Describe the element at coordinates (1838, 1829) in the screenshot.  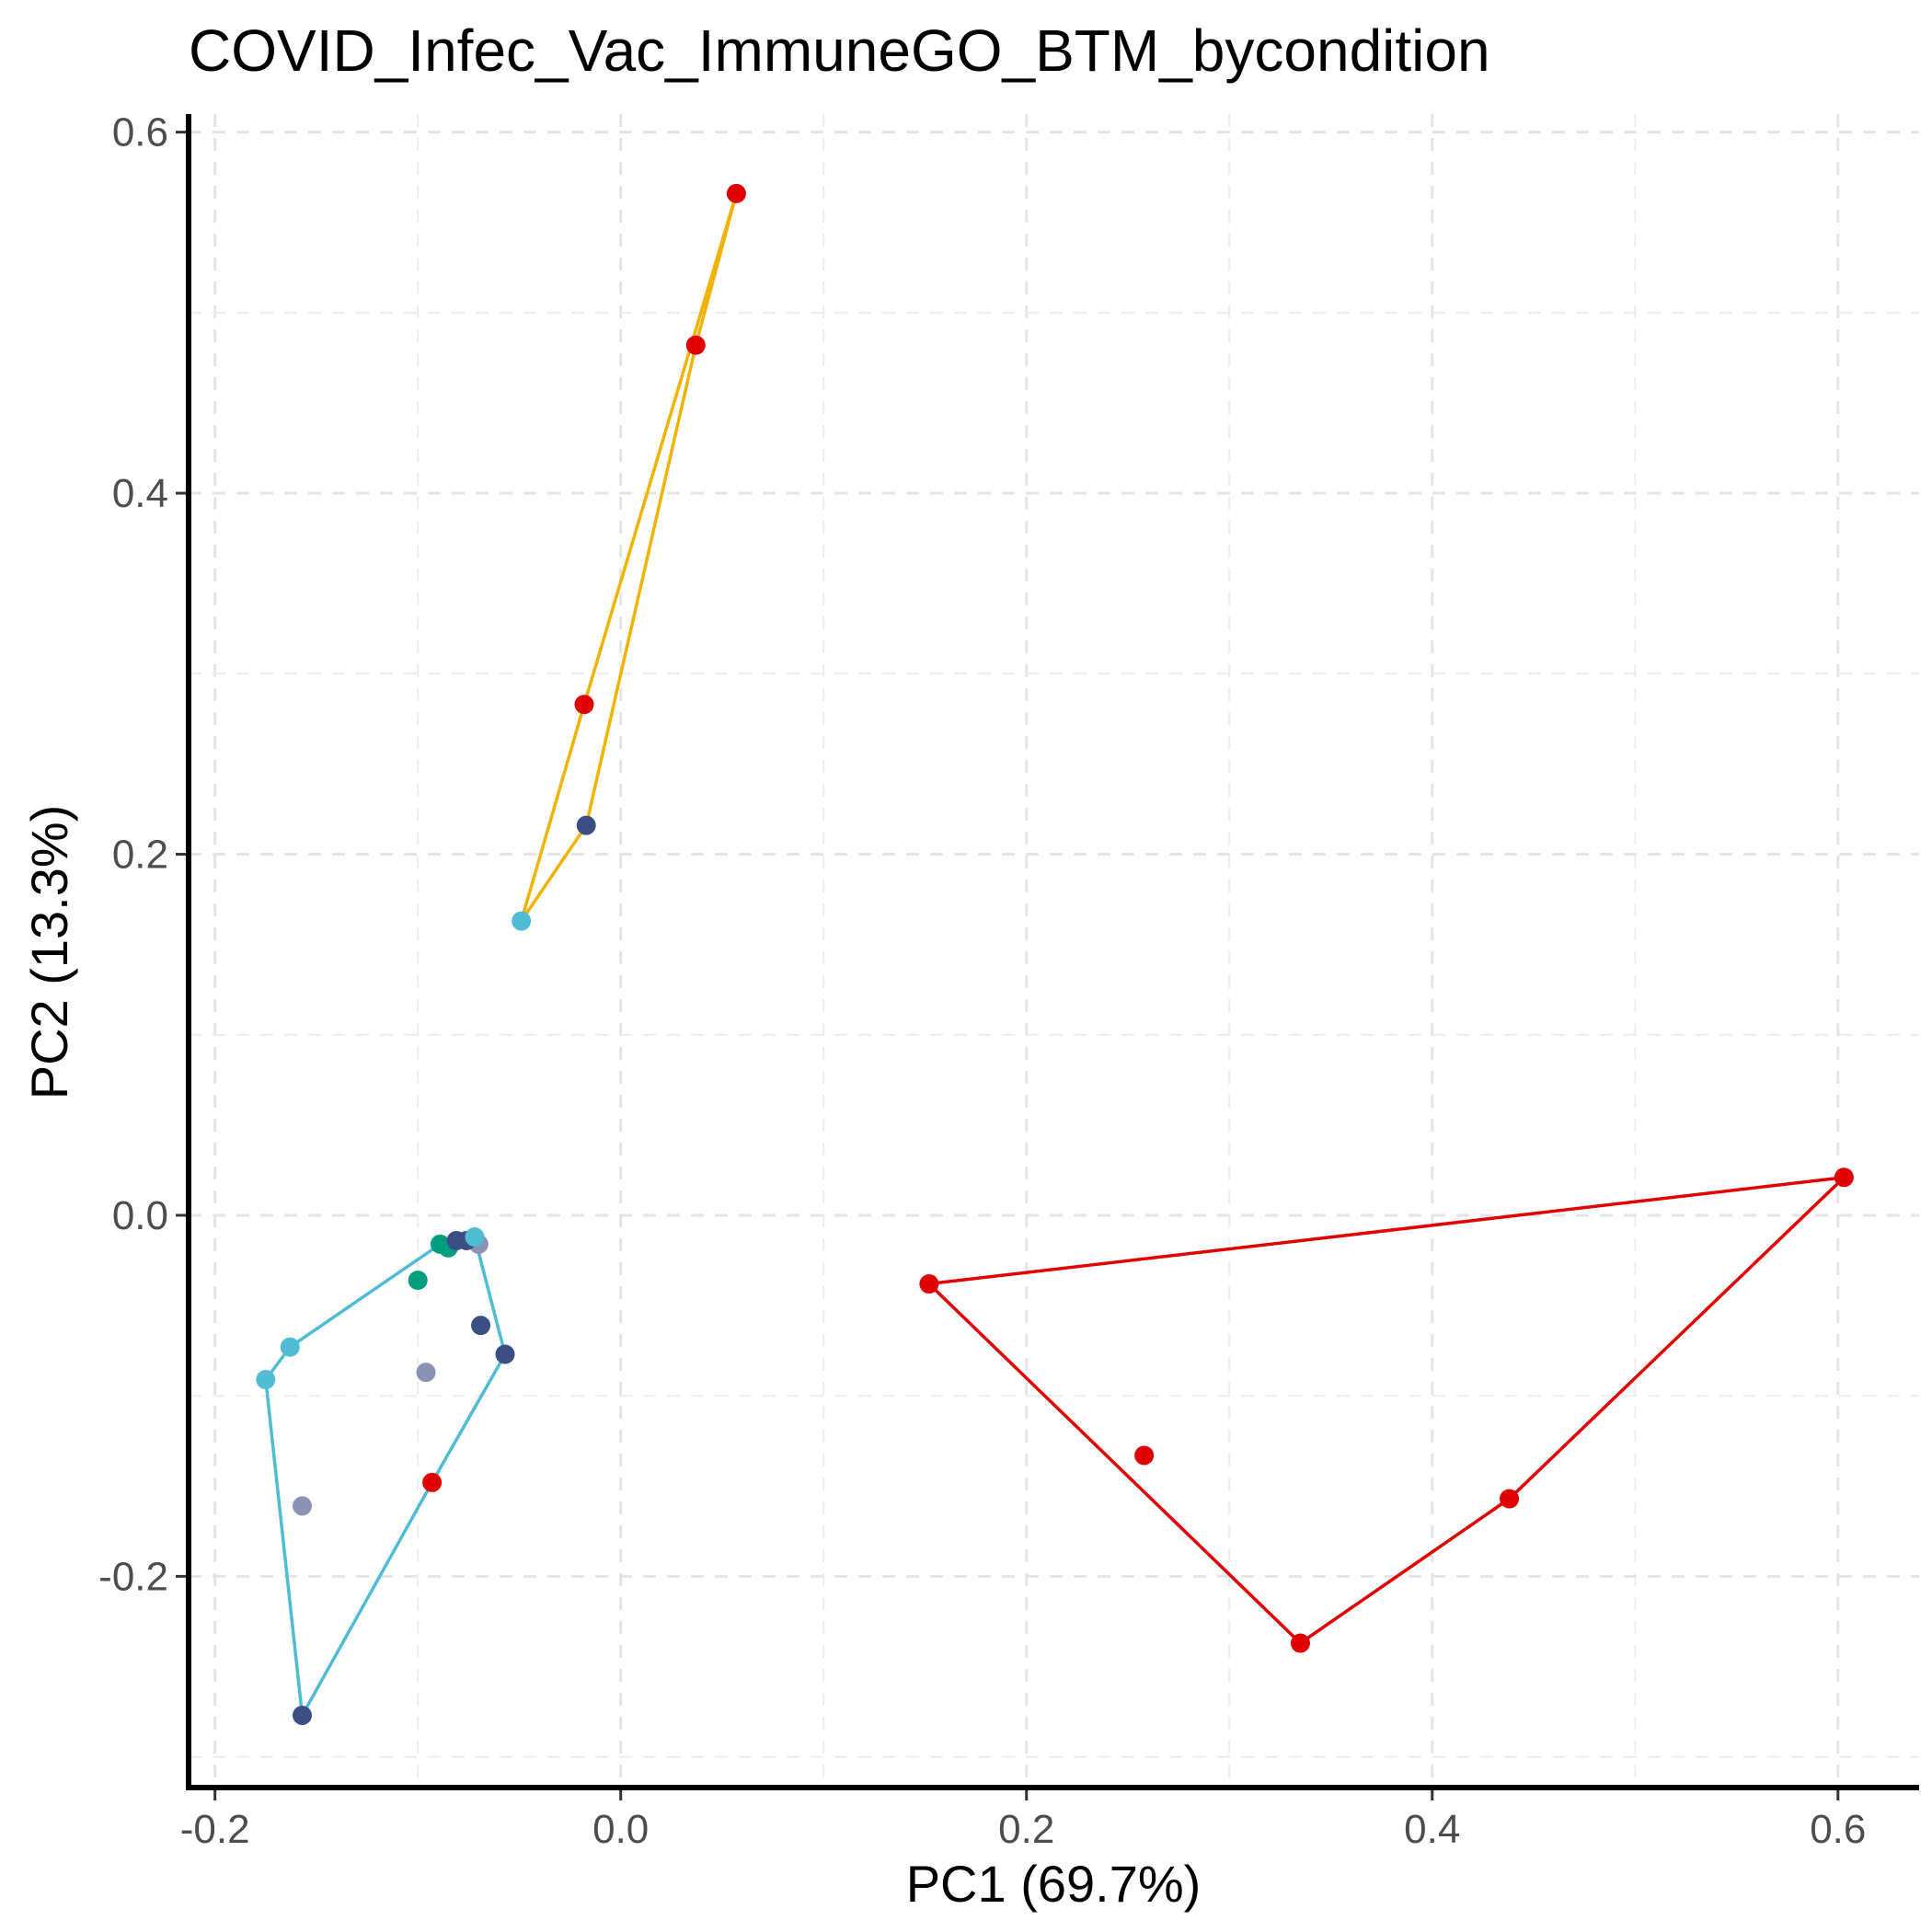
I see `x-tick-label: 0.6` at that location.